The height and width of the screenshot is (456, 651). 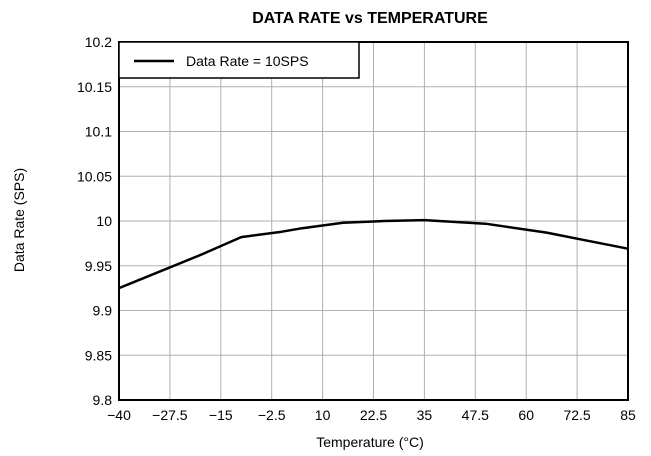 I want to click on y-tick-label: 10, so click(x=104, y=221).